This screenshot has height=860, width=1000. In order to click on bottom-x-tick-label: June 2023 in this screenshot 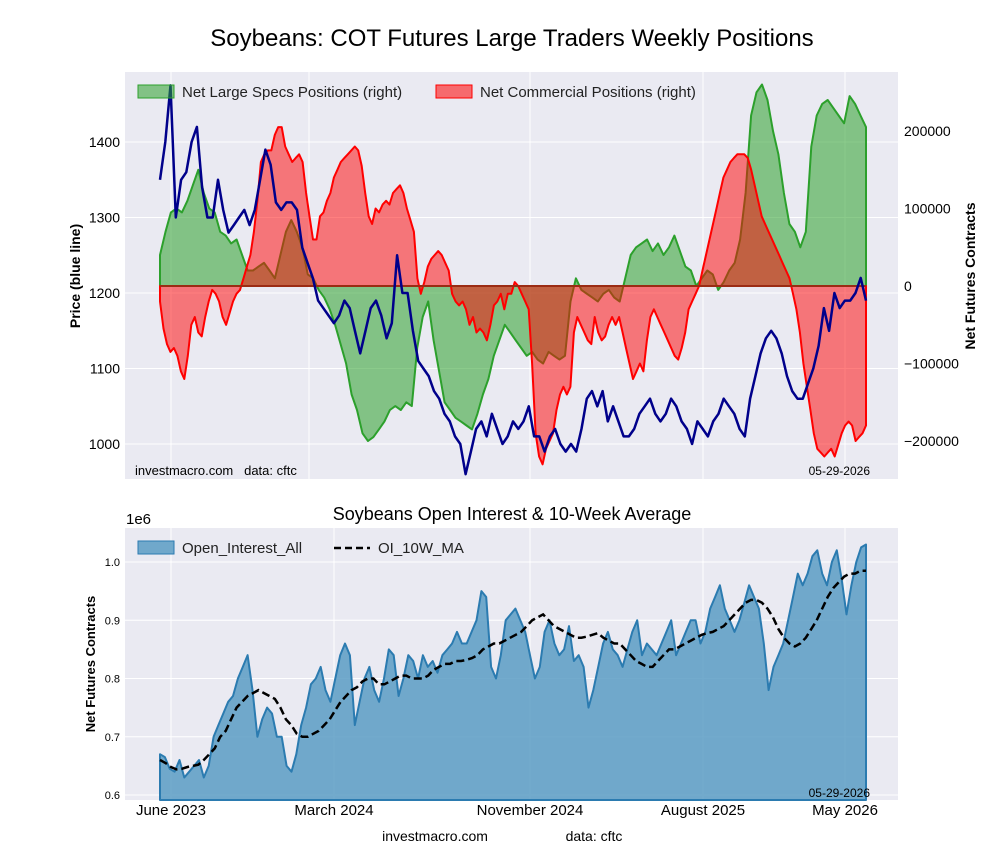, I will do `click(171, 810)`.